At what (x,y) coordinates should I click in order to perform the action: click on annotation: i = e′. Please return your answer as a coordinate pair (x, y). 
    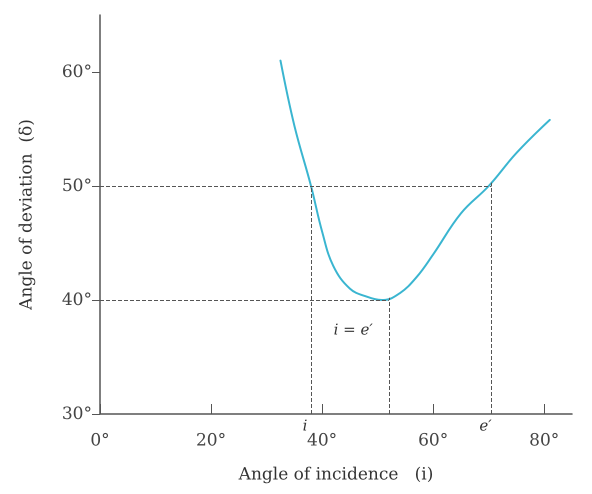
    Looking at the image, I should click on (354, 329).